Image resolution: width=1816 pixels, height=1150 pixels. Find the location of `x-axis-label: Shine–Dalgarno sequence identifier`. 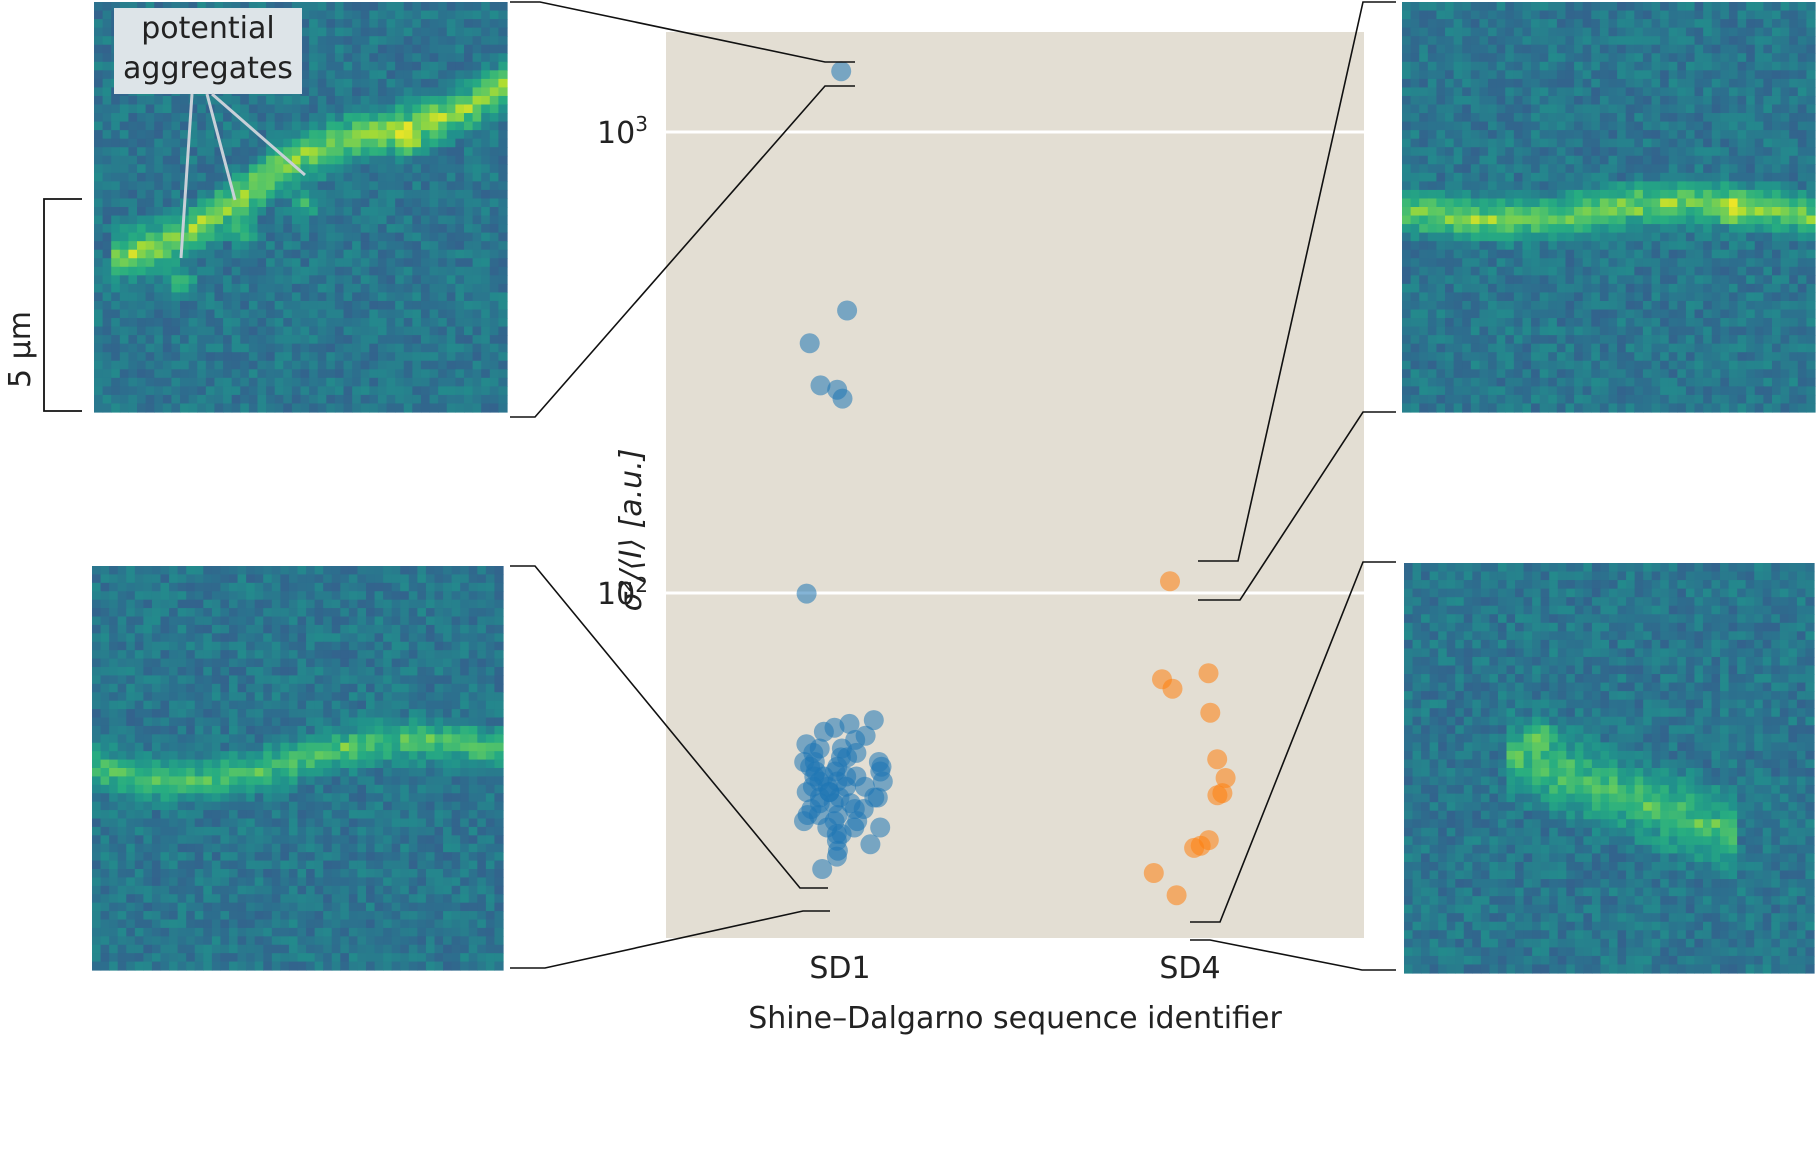

x-axis-label: Shine–Dalgarno sequence identifier is located at coordinates (1015, 1018).